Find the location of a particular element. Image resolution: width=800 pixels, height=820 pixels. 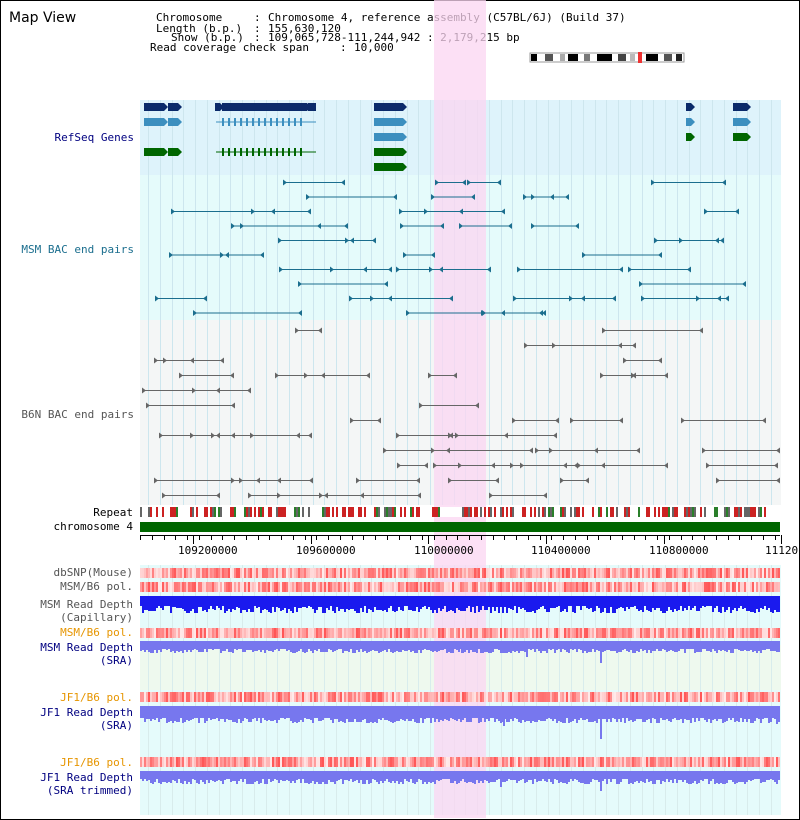

track-label-refseq: RefSeq Genes is located at coordinates (94, 137).